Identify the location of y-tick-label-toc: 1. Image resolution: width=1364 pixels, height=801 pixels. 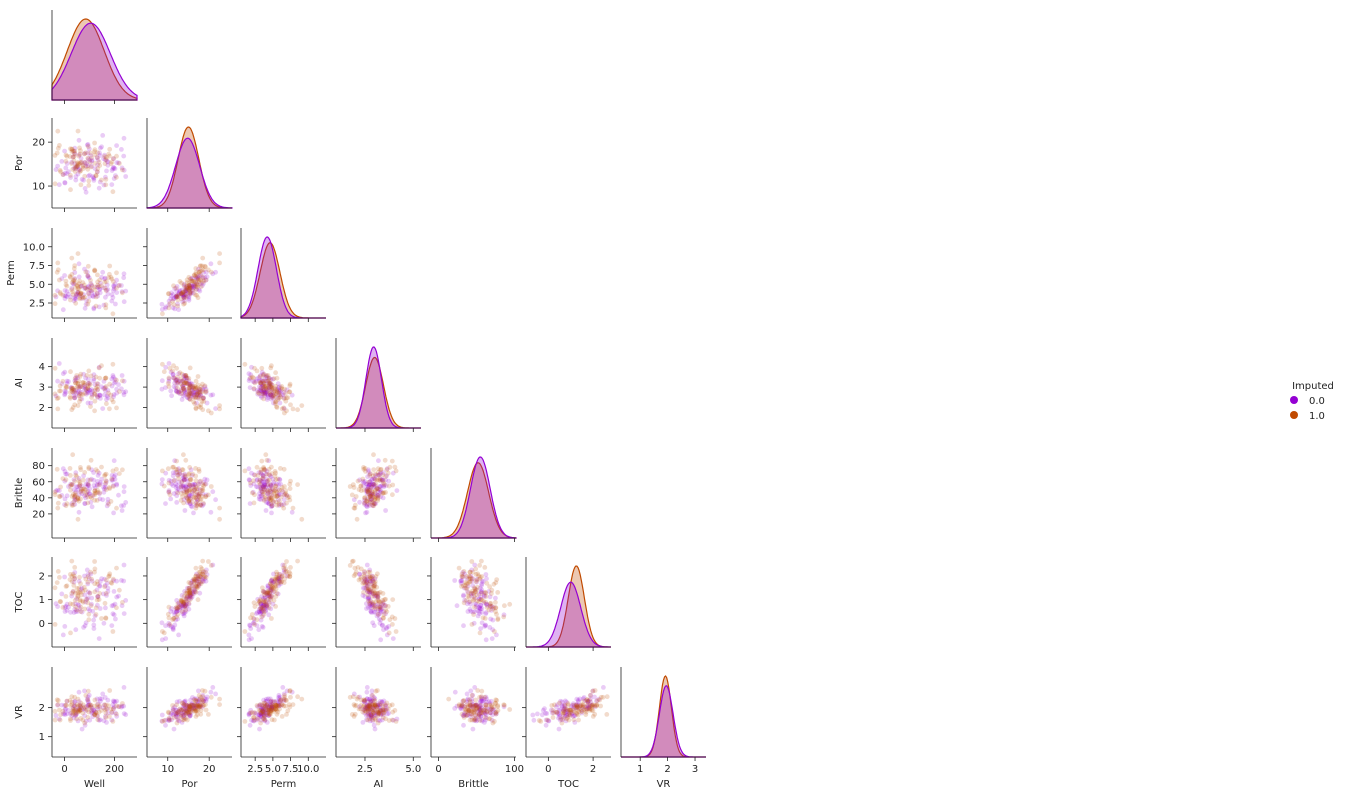
(42, 600).